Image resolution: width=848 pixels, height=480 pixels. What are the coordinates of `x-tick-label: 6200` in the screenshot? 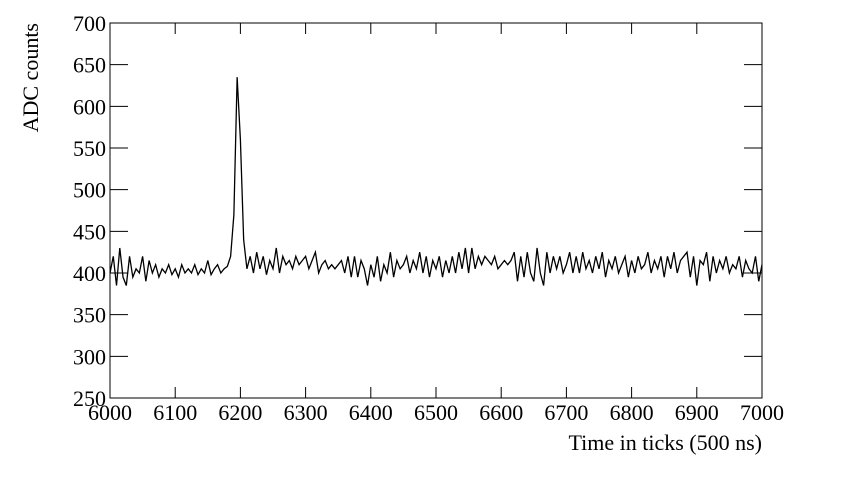 It's located at (240, 412).